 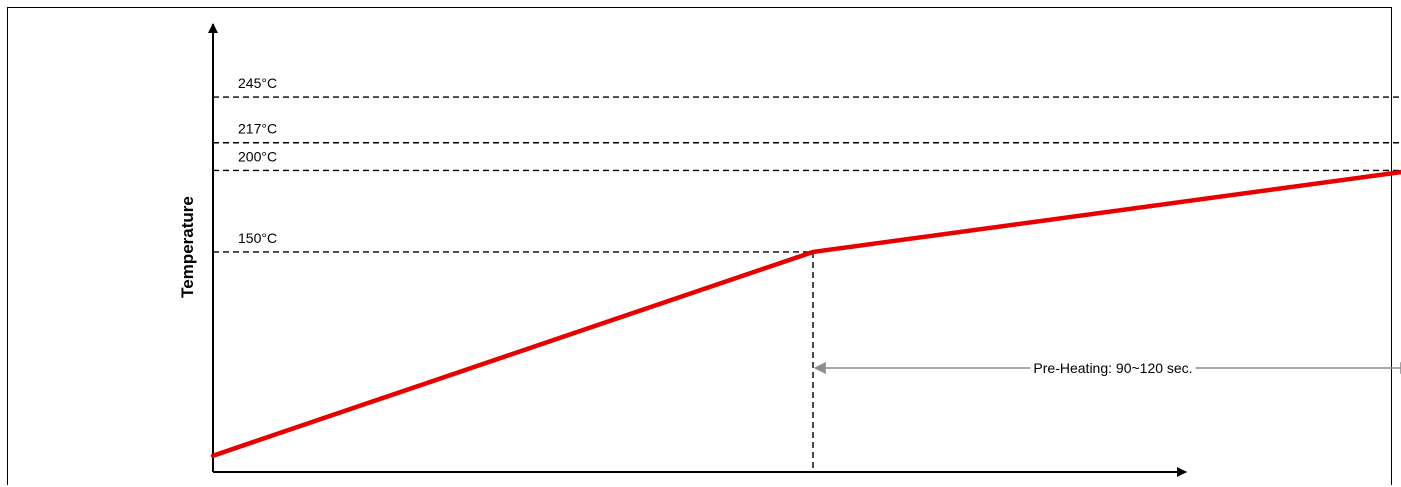 I want to click on span-label-1: Pre-Heating: 90~120 sec., so click(x=1112, y=368).